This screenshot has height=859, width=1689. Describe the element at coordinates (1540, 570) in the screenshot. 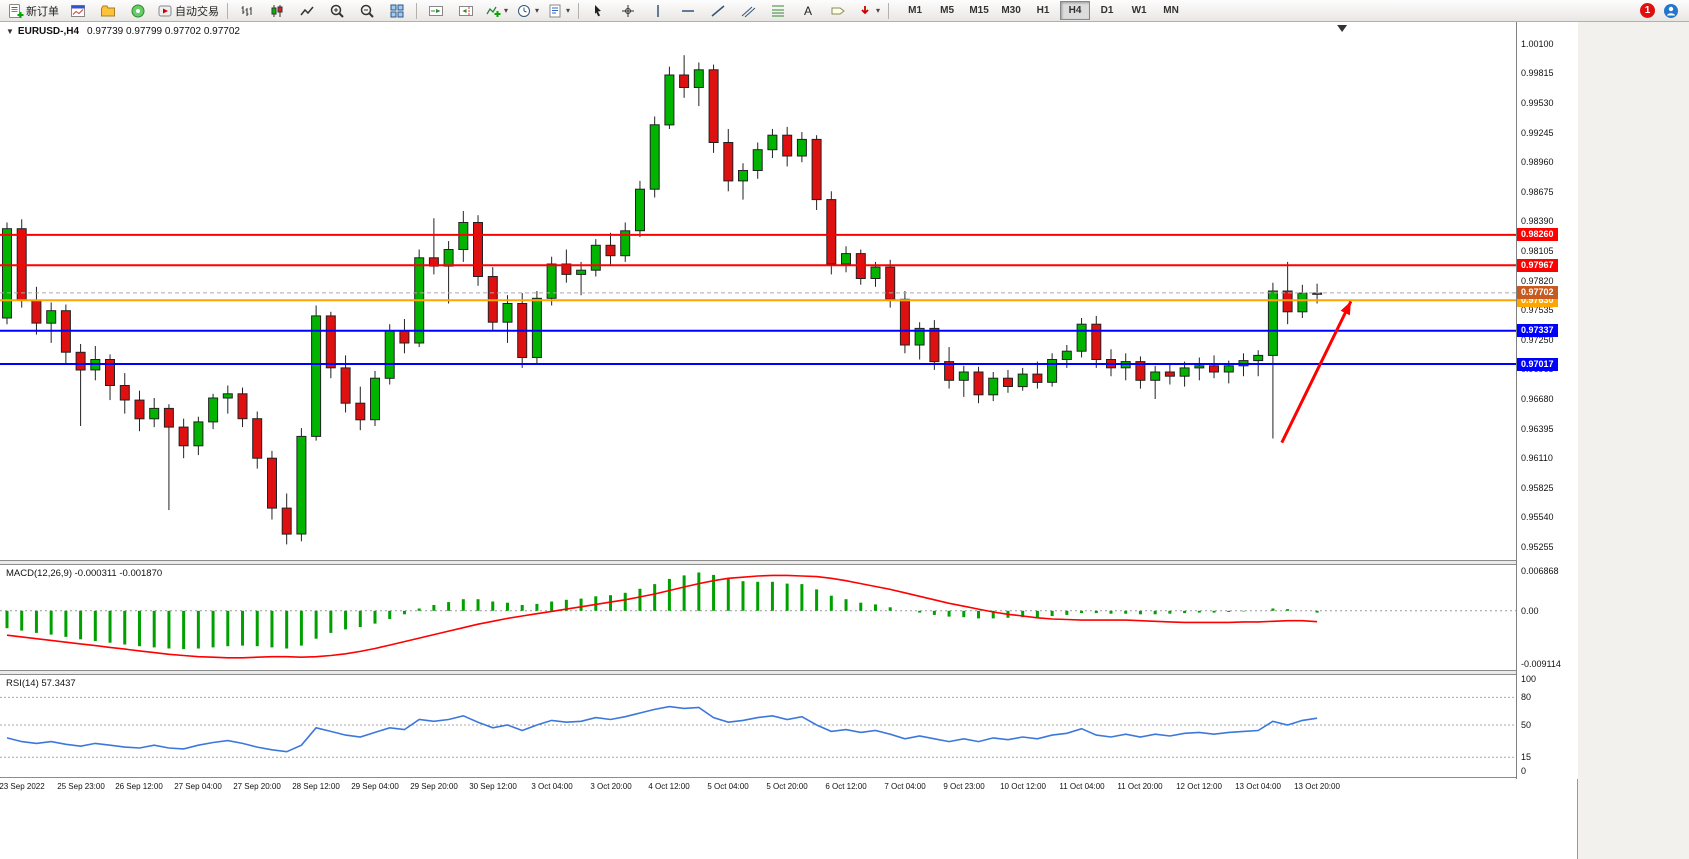

I see `price-scale-label: 0.006868` at that location.